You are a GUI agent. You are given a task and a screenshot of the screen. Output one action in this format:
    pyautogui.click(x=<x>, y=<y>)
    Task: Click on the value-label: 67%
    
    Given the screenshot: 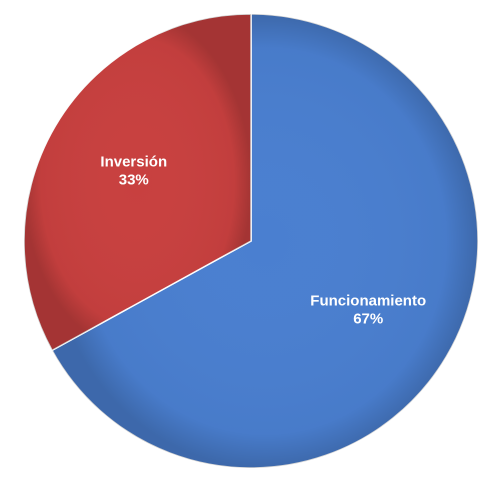 What is the action you would take?
    pyautogui.click(x=368, y=318)
    